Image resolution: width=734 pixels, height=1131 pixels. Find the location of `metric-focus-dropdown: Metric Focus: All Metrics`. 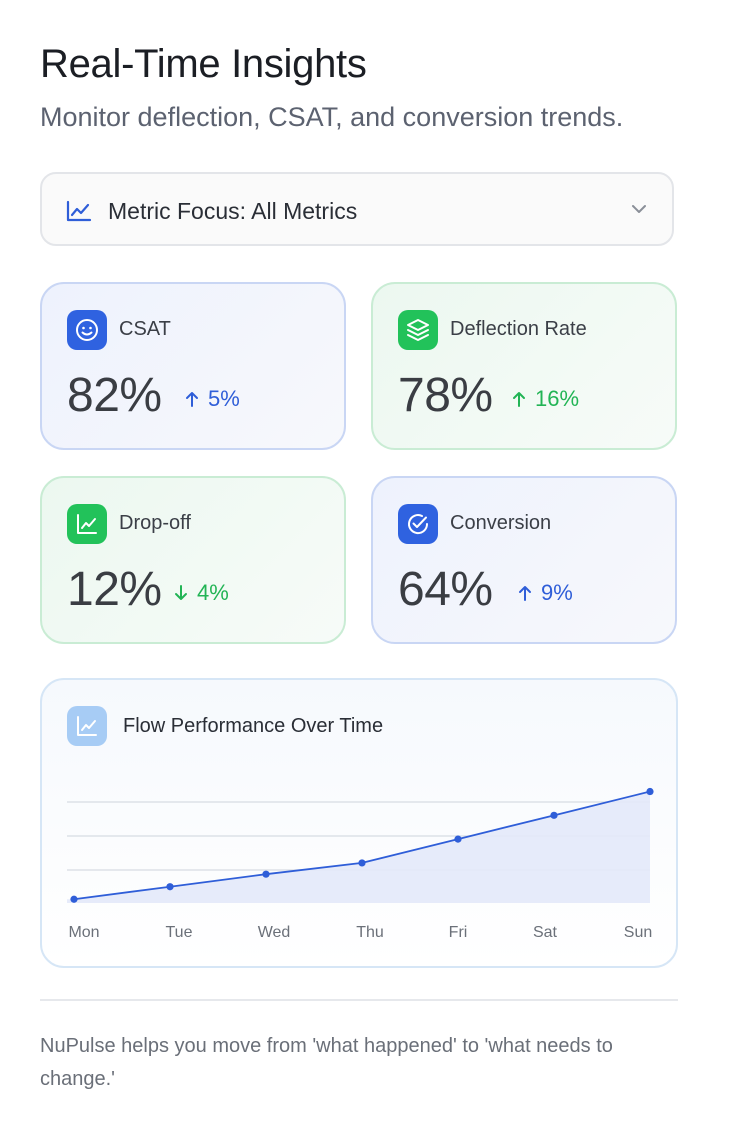

metric-focus-dropdown: Metric Focus: All Metrics is located at coordinates (357, 209).